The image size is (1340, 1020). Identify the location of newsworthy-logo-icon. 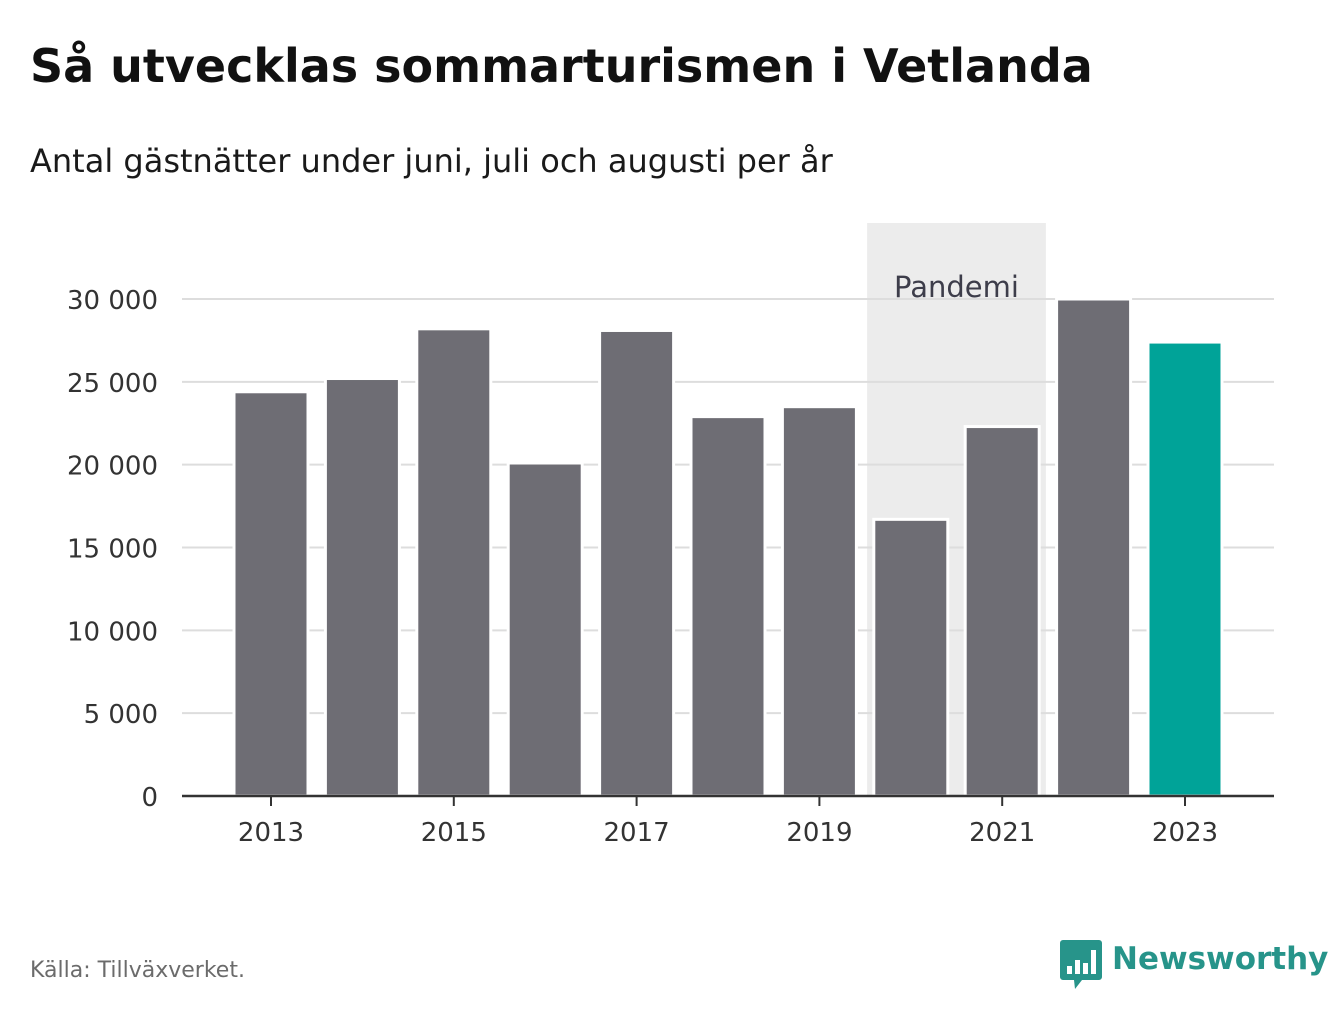
(1081, 964).